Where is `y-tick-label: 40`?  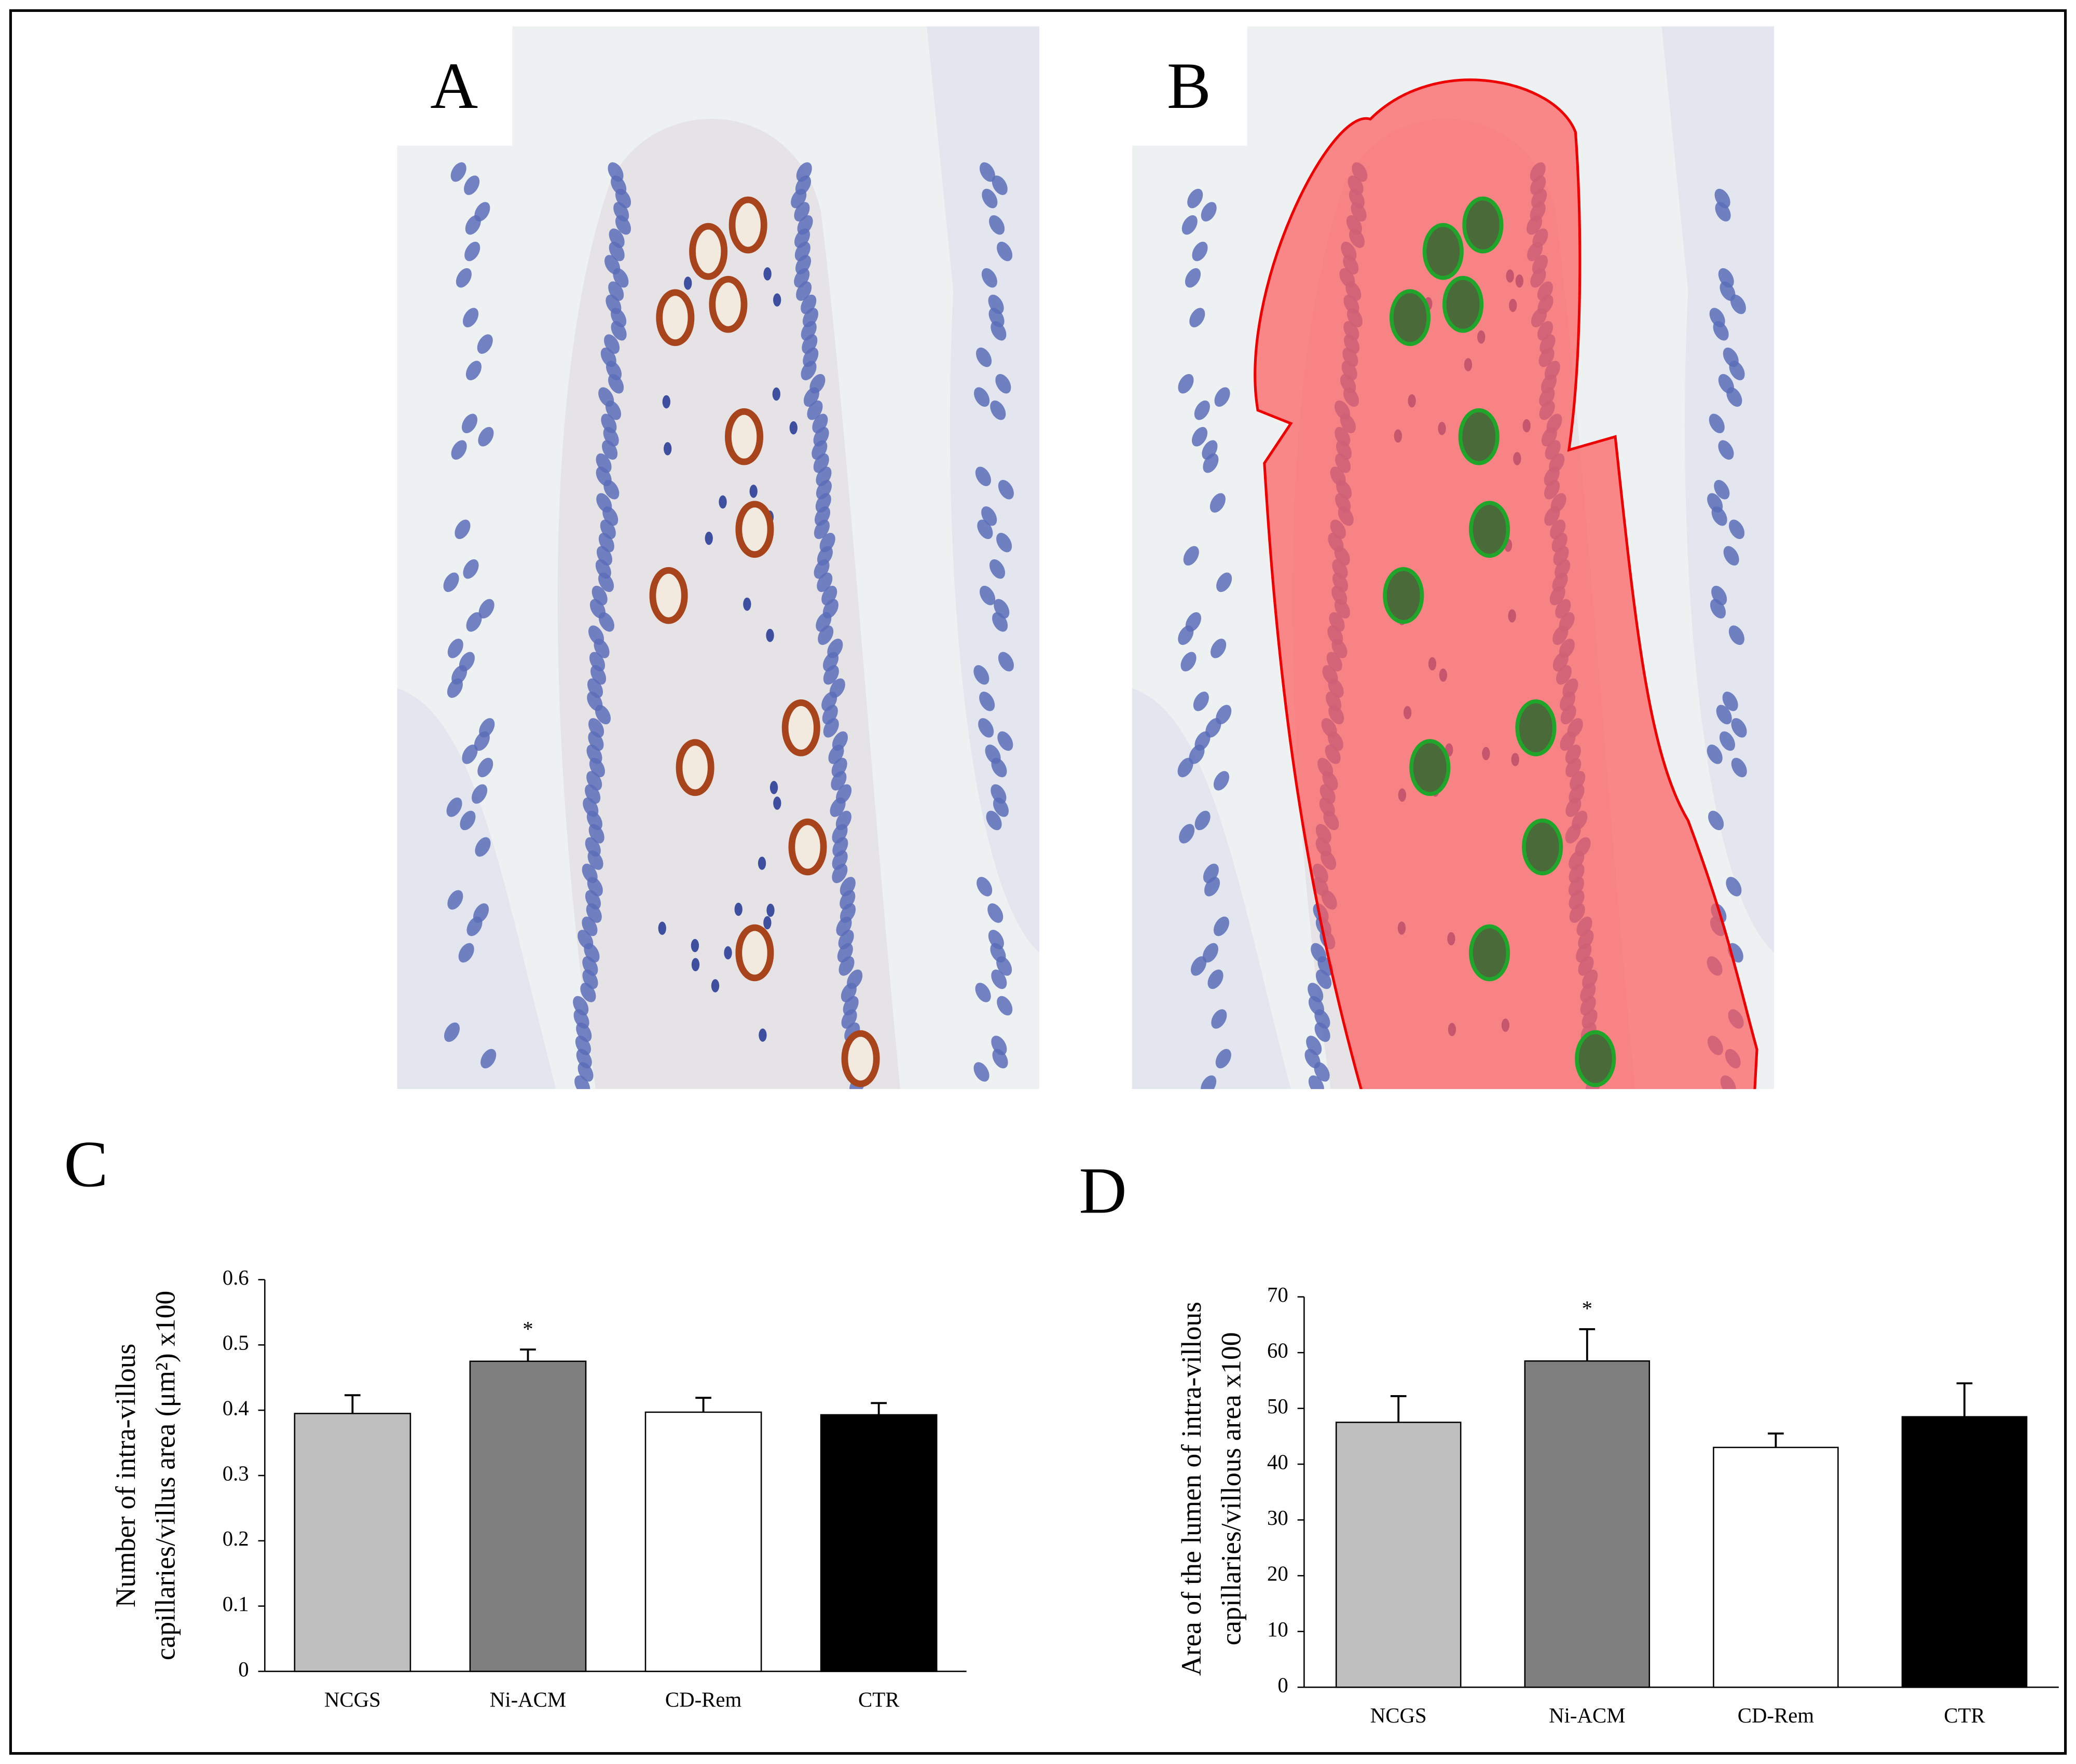
y-tick-label: 40 is located at coordinates (1277, 1461).